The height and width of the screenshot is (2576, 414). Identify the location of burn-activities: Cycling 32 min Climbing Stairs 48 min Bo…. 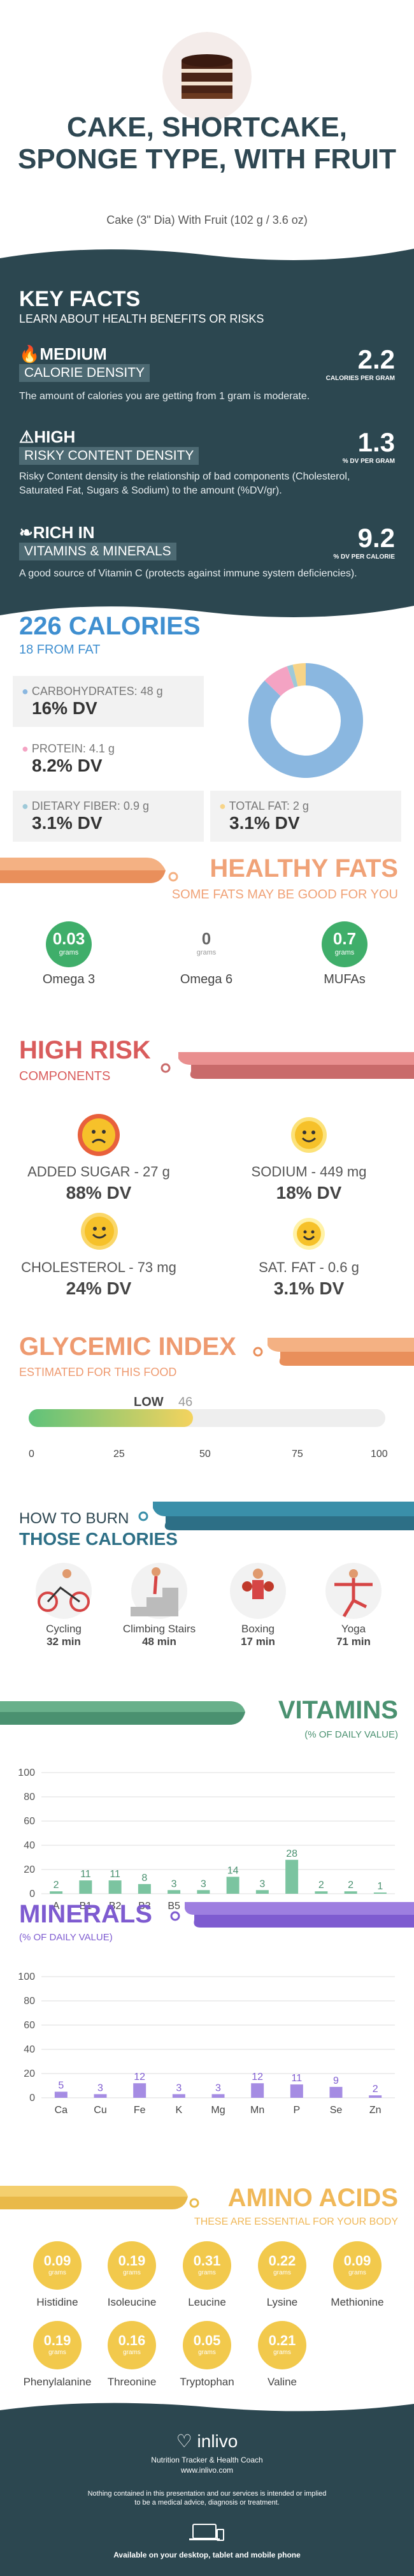
(207, 1606).